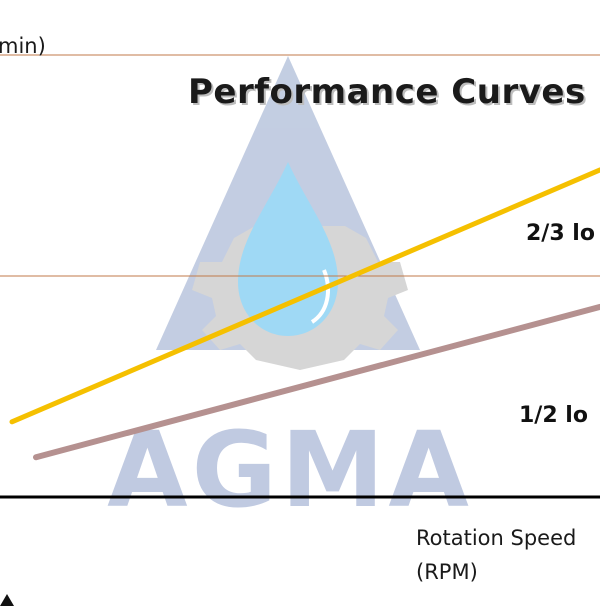  I want to click on y-axis-label: min), so click(23, 46).